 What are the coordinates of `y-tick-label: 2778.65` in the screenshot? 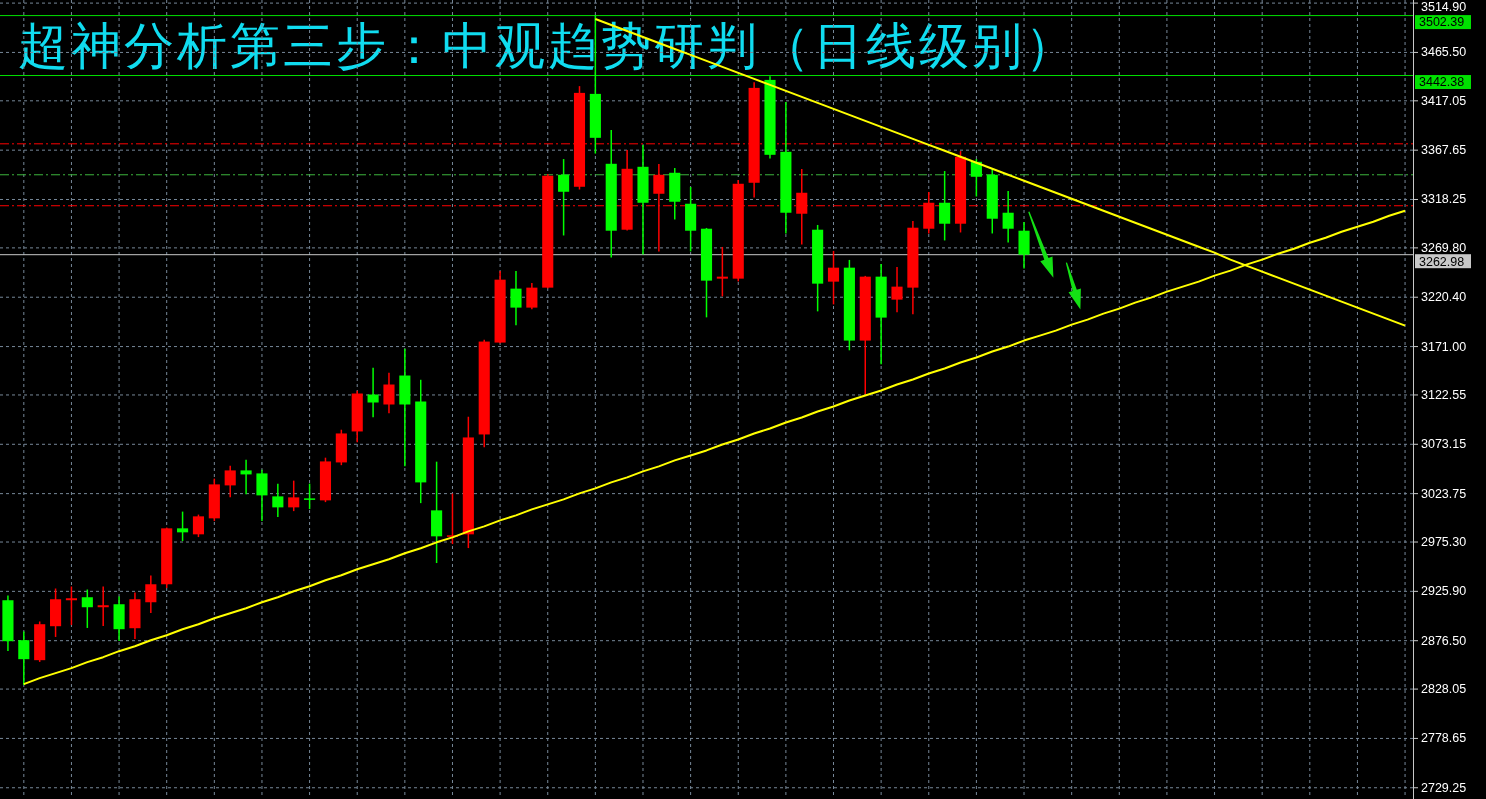 It's located at (1444, 738).